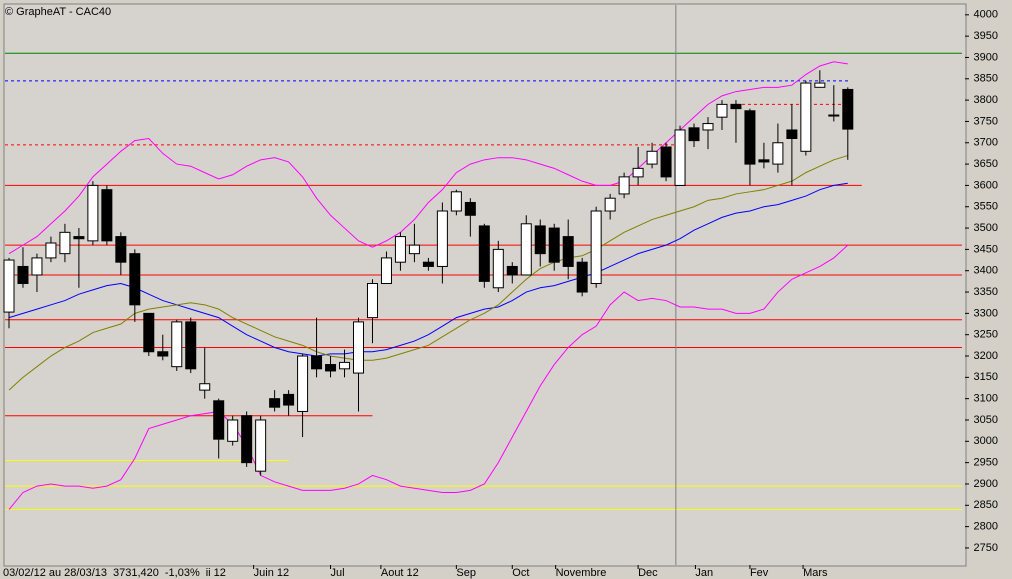 Image resolution: width=1012 pixels, height=579 pixels. Describe the element at coordinates (986, 271) in the screenshot. I see `y-tick-label: 3400` at that location.